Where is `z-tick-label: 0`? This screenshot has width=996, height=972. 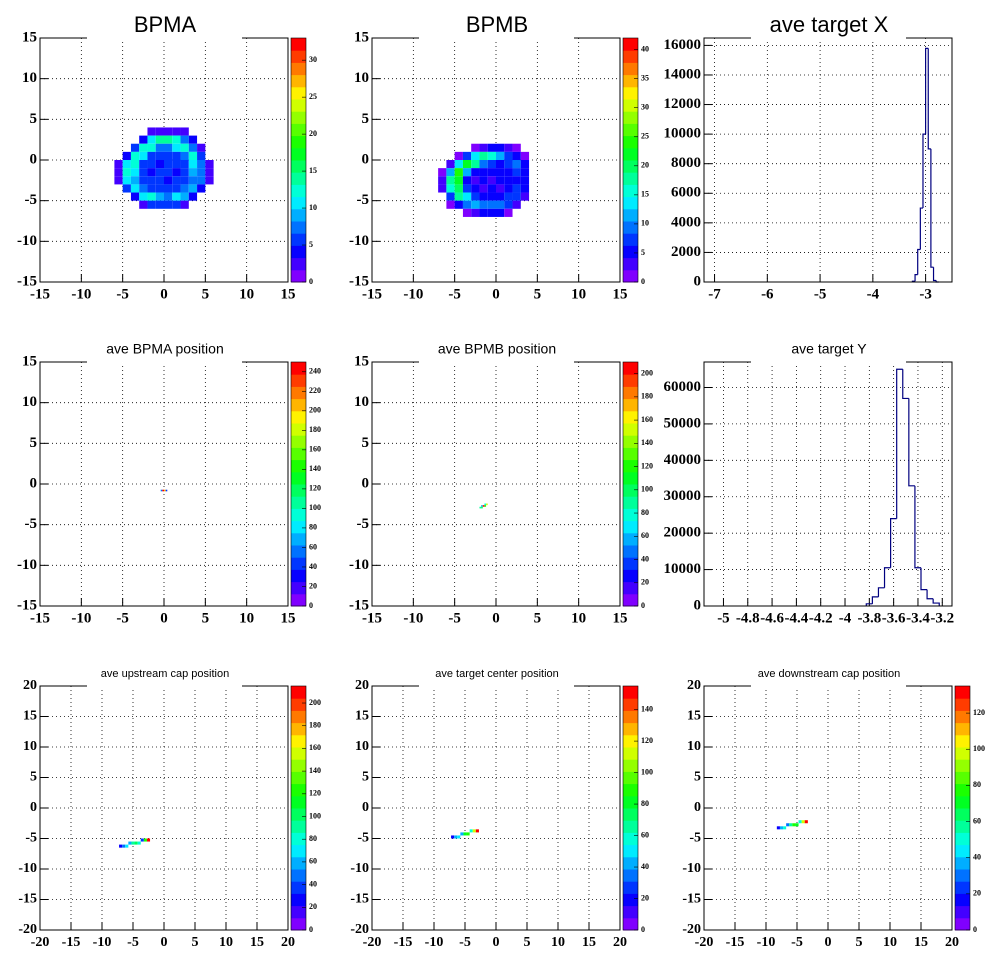
z-tick-label: 0 is located at coordinates (311, 281).